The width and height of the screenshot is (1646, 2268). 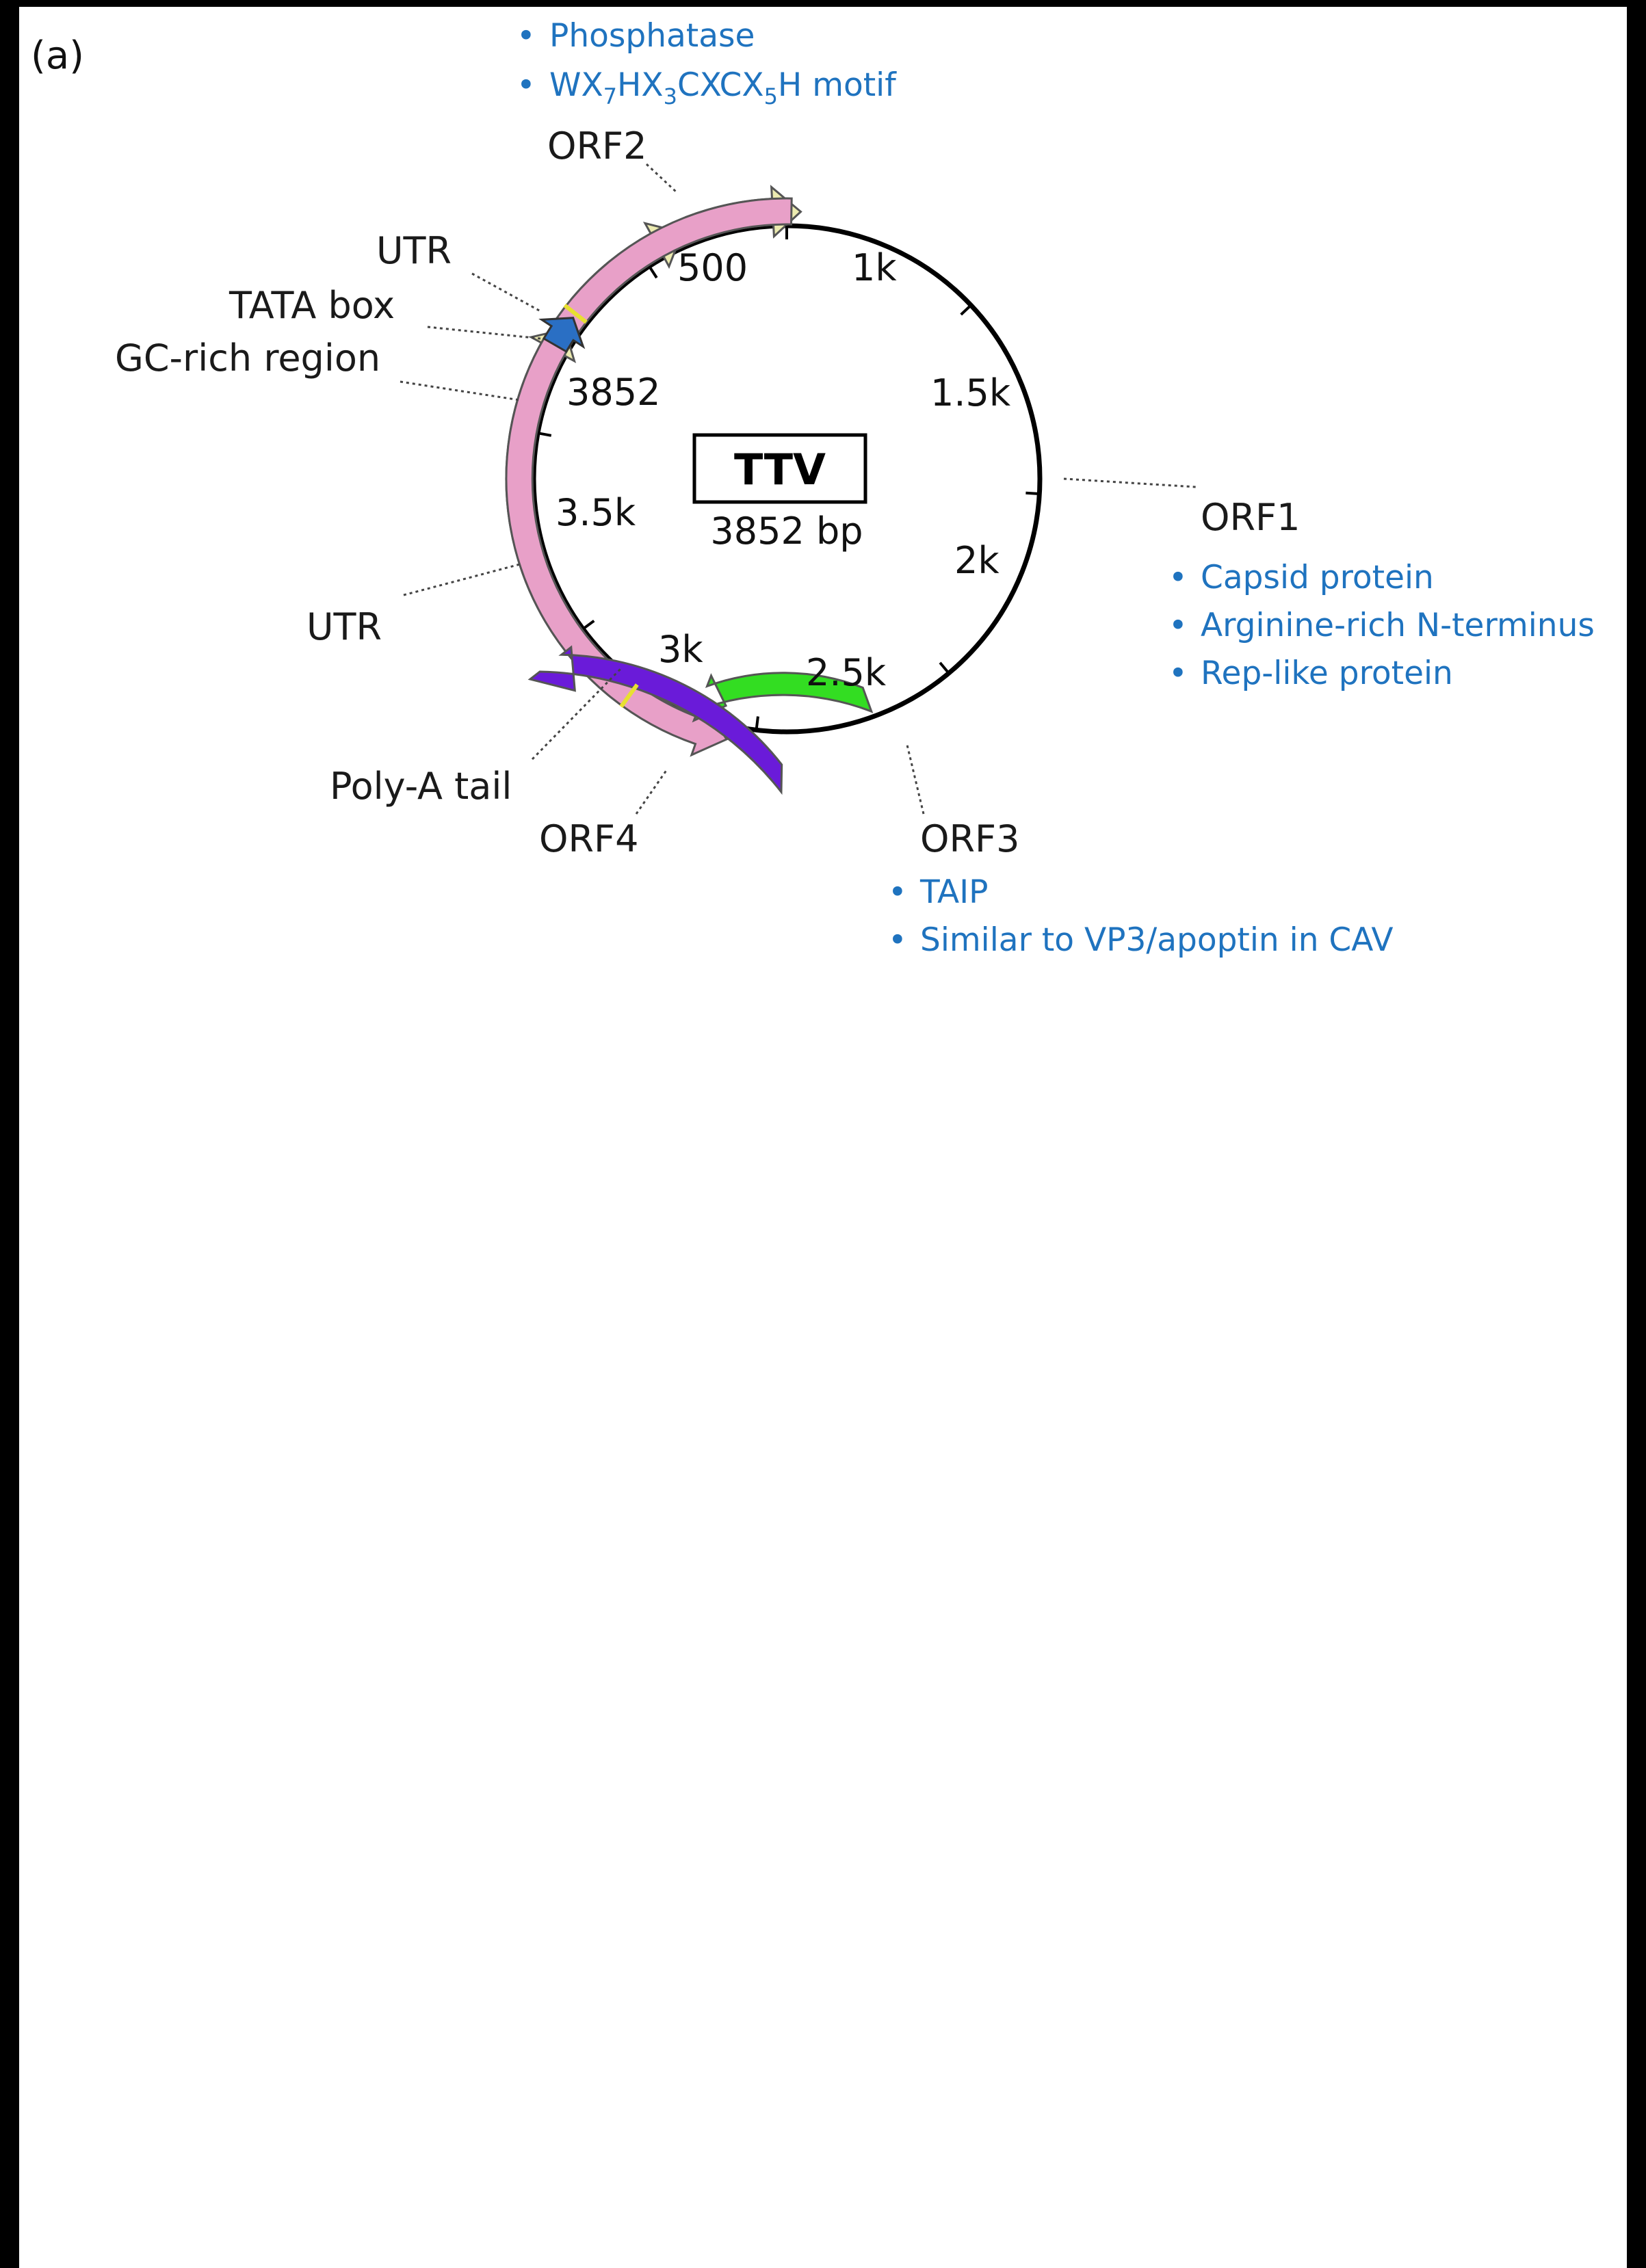 What do you see at coordinates (596, 512) in the screenshot?
I see `tick-label-3.5k: 3.5k` at bounding box center [596, 512].